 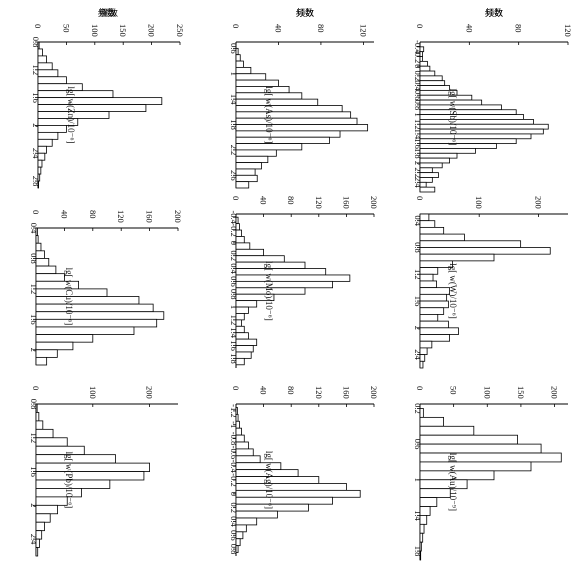 I want to click on element-axis-label: lg[ w(Cu)/10⁻⁶], so click(x=69, y=297).